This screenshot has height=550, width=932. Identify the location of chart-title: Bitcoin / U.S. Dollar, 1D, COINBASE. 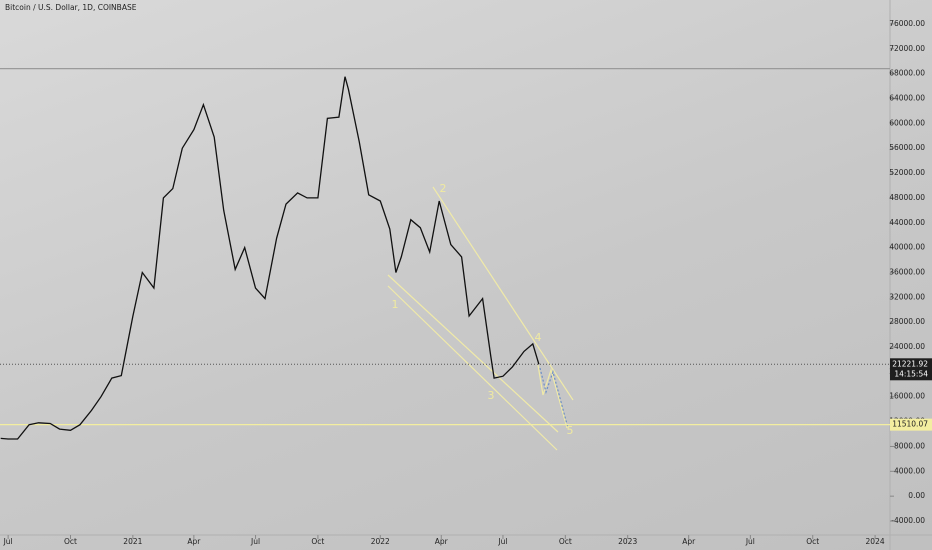
(71, 7).